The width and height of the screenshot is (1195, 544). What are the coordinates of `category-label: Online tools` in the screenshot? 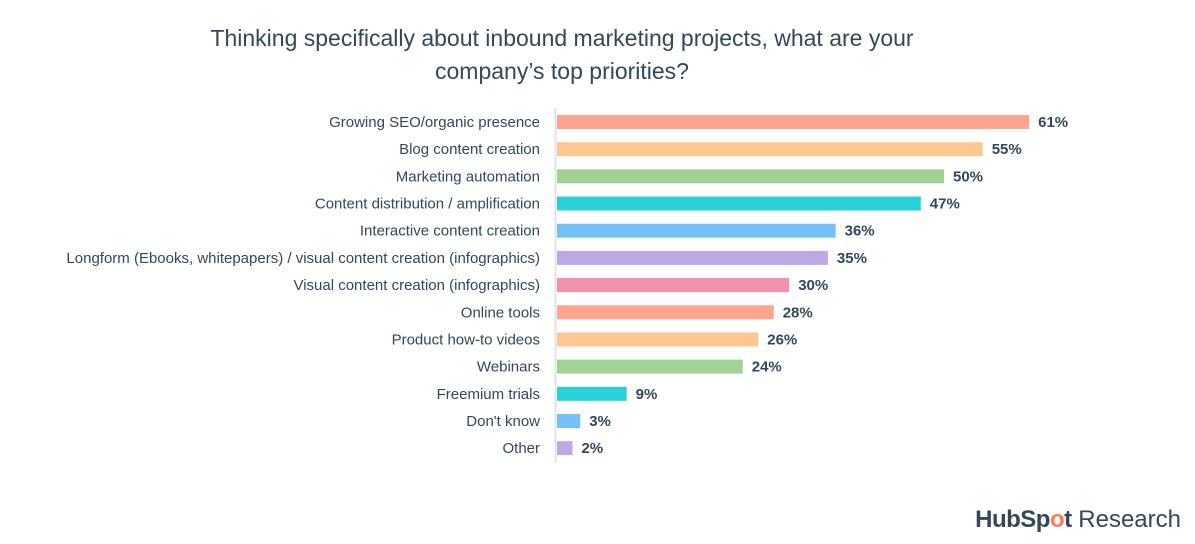 It's located at (500, 312).